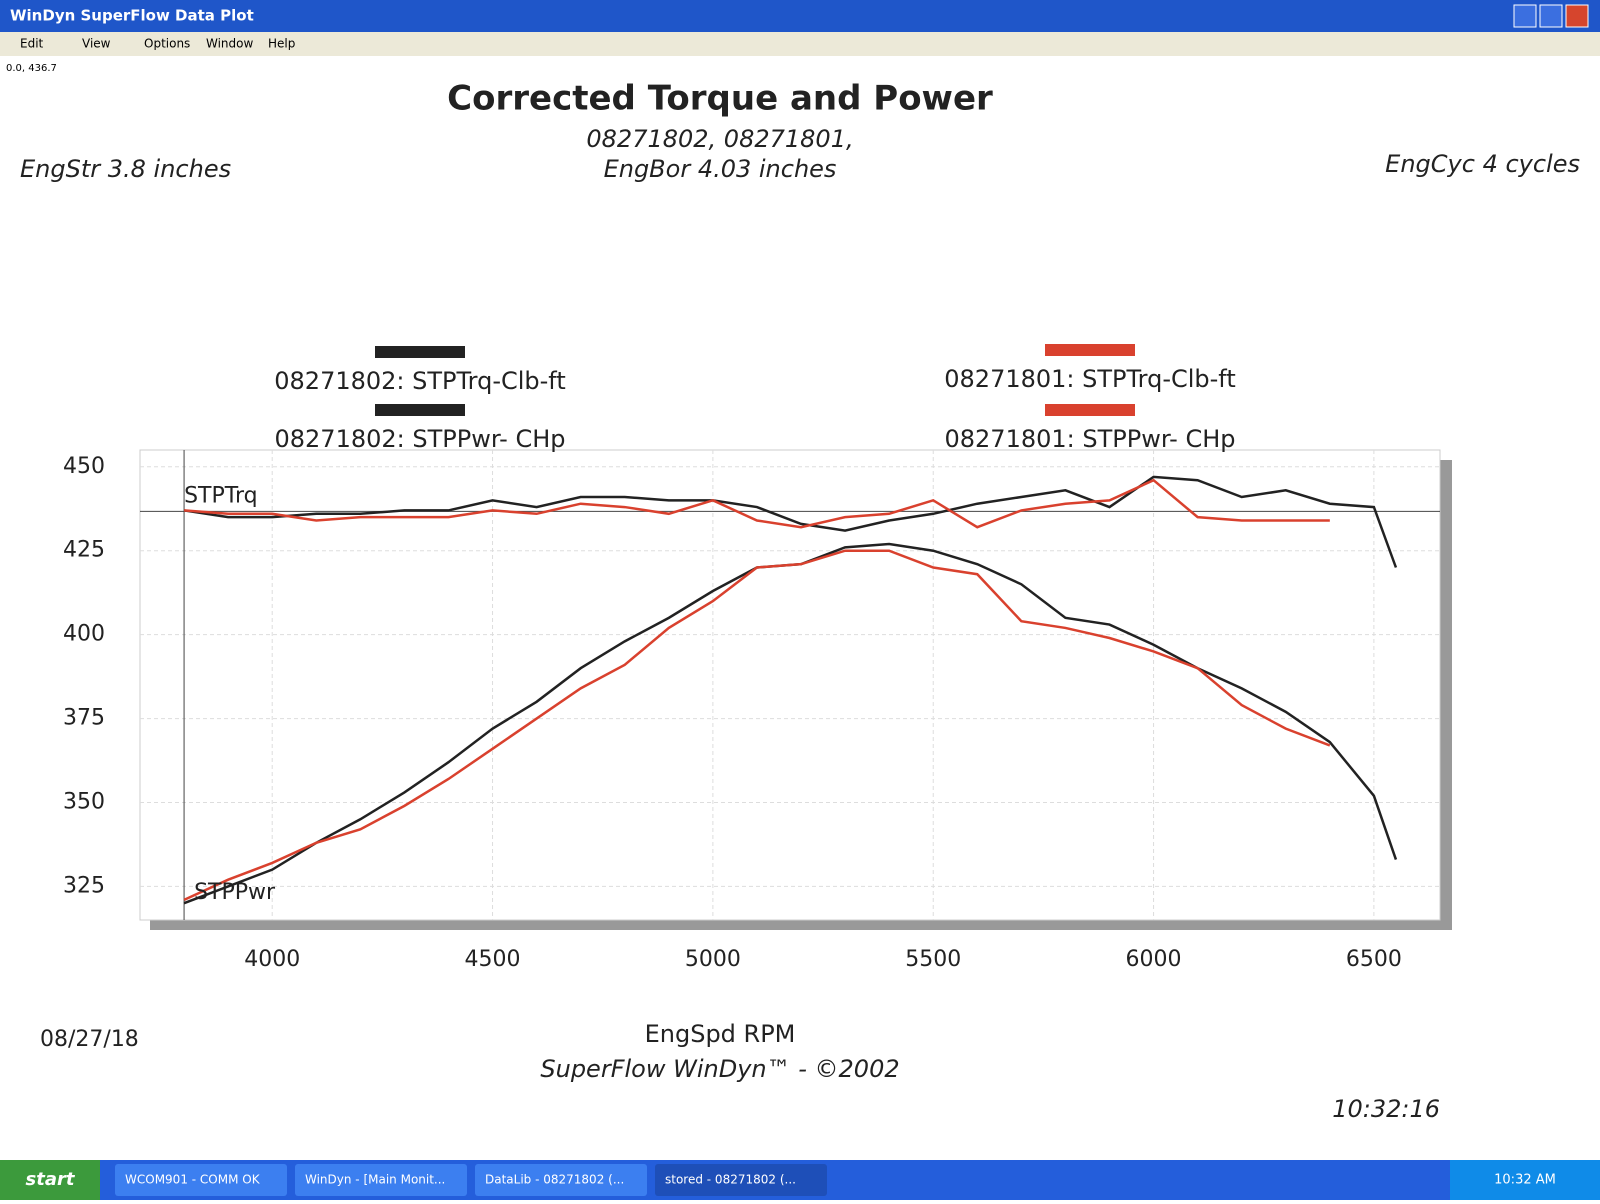  What do you see at coordinates (713, 959) in the screenshot?
I see `x-tick-label: 5000` at bounding box center [713, 959].